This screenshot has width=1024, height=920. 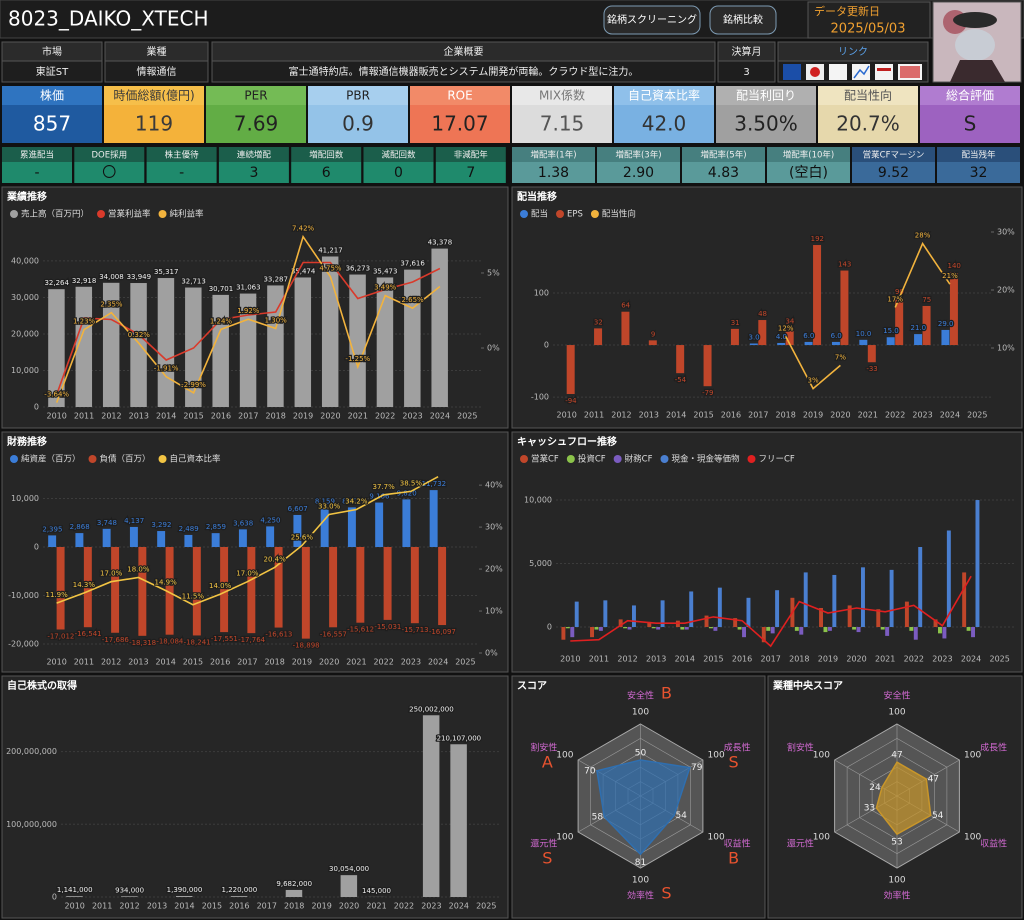 What do you see at coordinates (639, 459) in the screenshot?
I see `legend-label: 財務CF` at bounding box center [639, 459].